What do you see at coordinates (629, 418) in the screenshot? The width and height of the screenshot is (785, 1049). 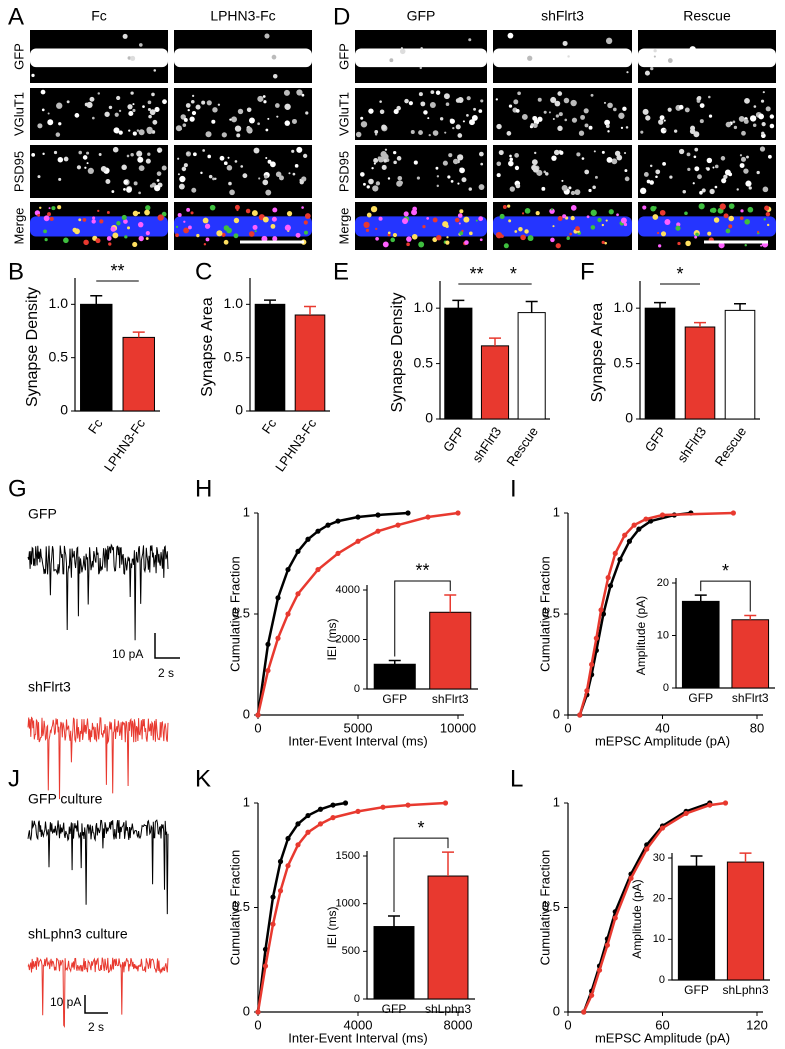 I see `y-tick-label: 0` at bounding box center [629, 418].